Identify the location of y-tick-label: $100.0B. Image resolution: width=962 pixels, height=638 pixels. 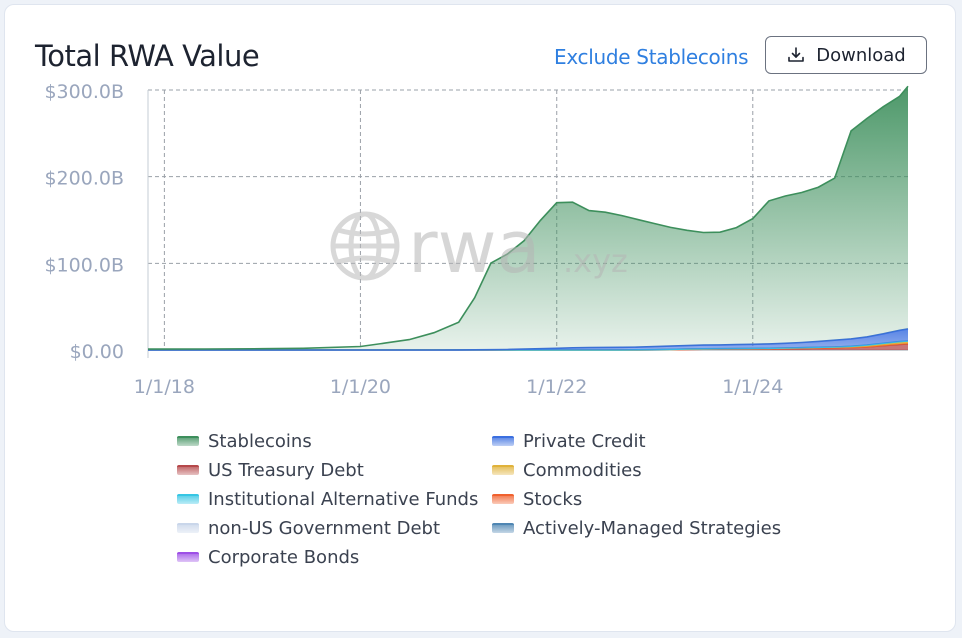
(84, 265).